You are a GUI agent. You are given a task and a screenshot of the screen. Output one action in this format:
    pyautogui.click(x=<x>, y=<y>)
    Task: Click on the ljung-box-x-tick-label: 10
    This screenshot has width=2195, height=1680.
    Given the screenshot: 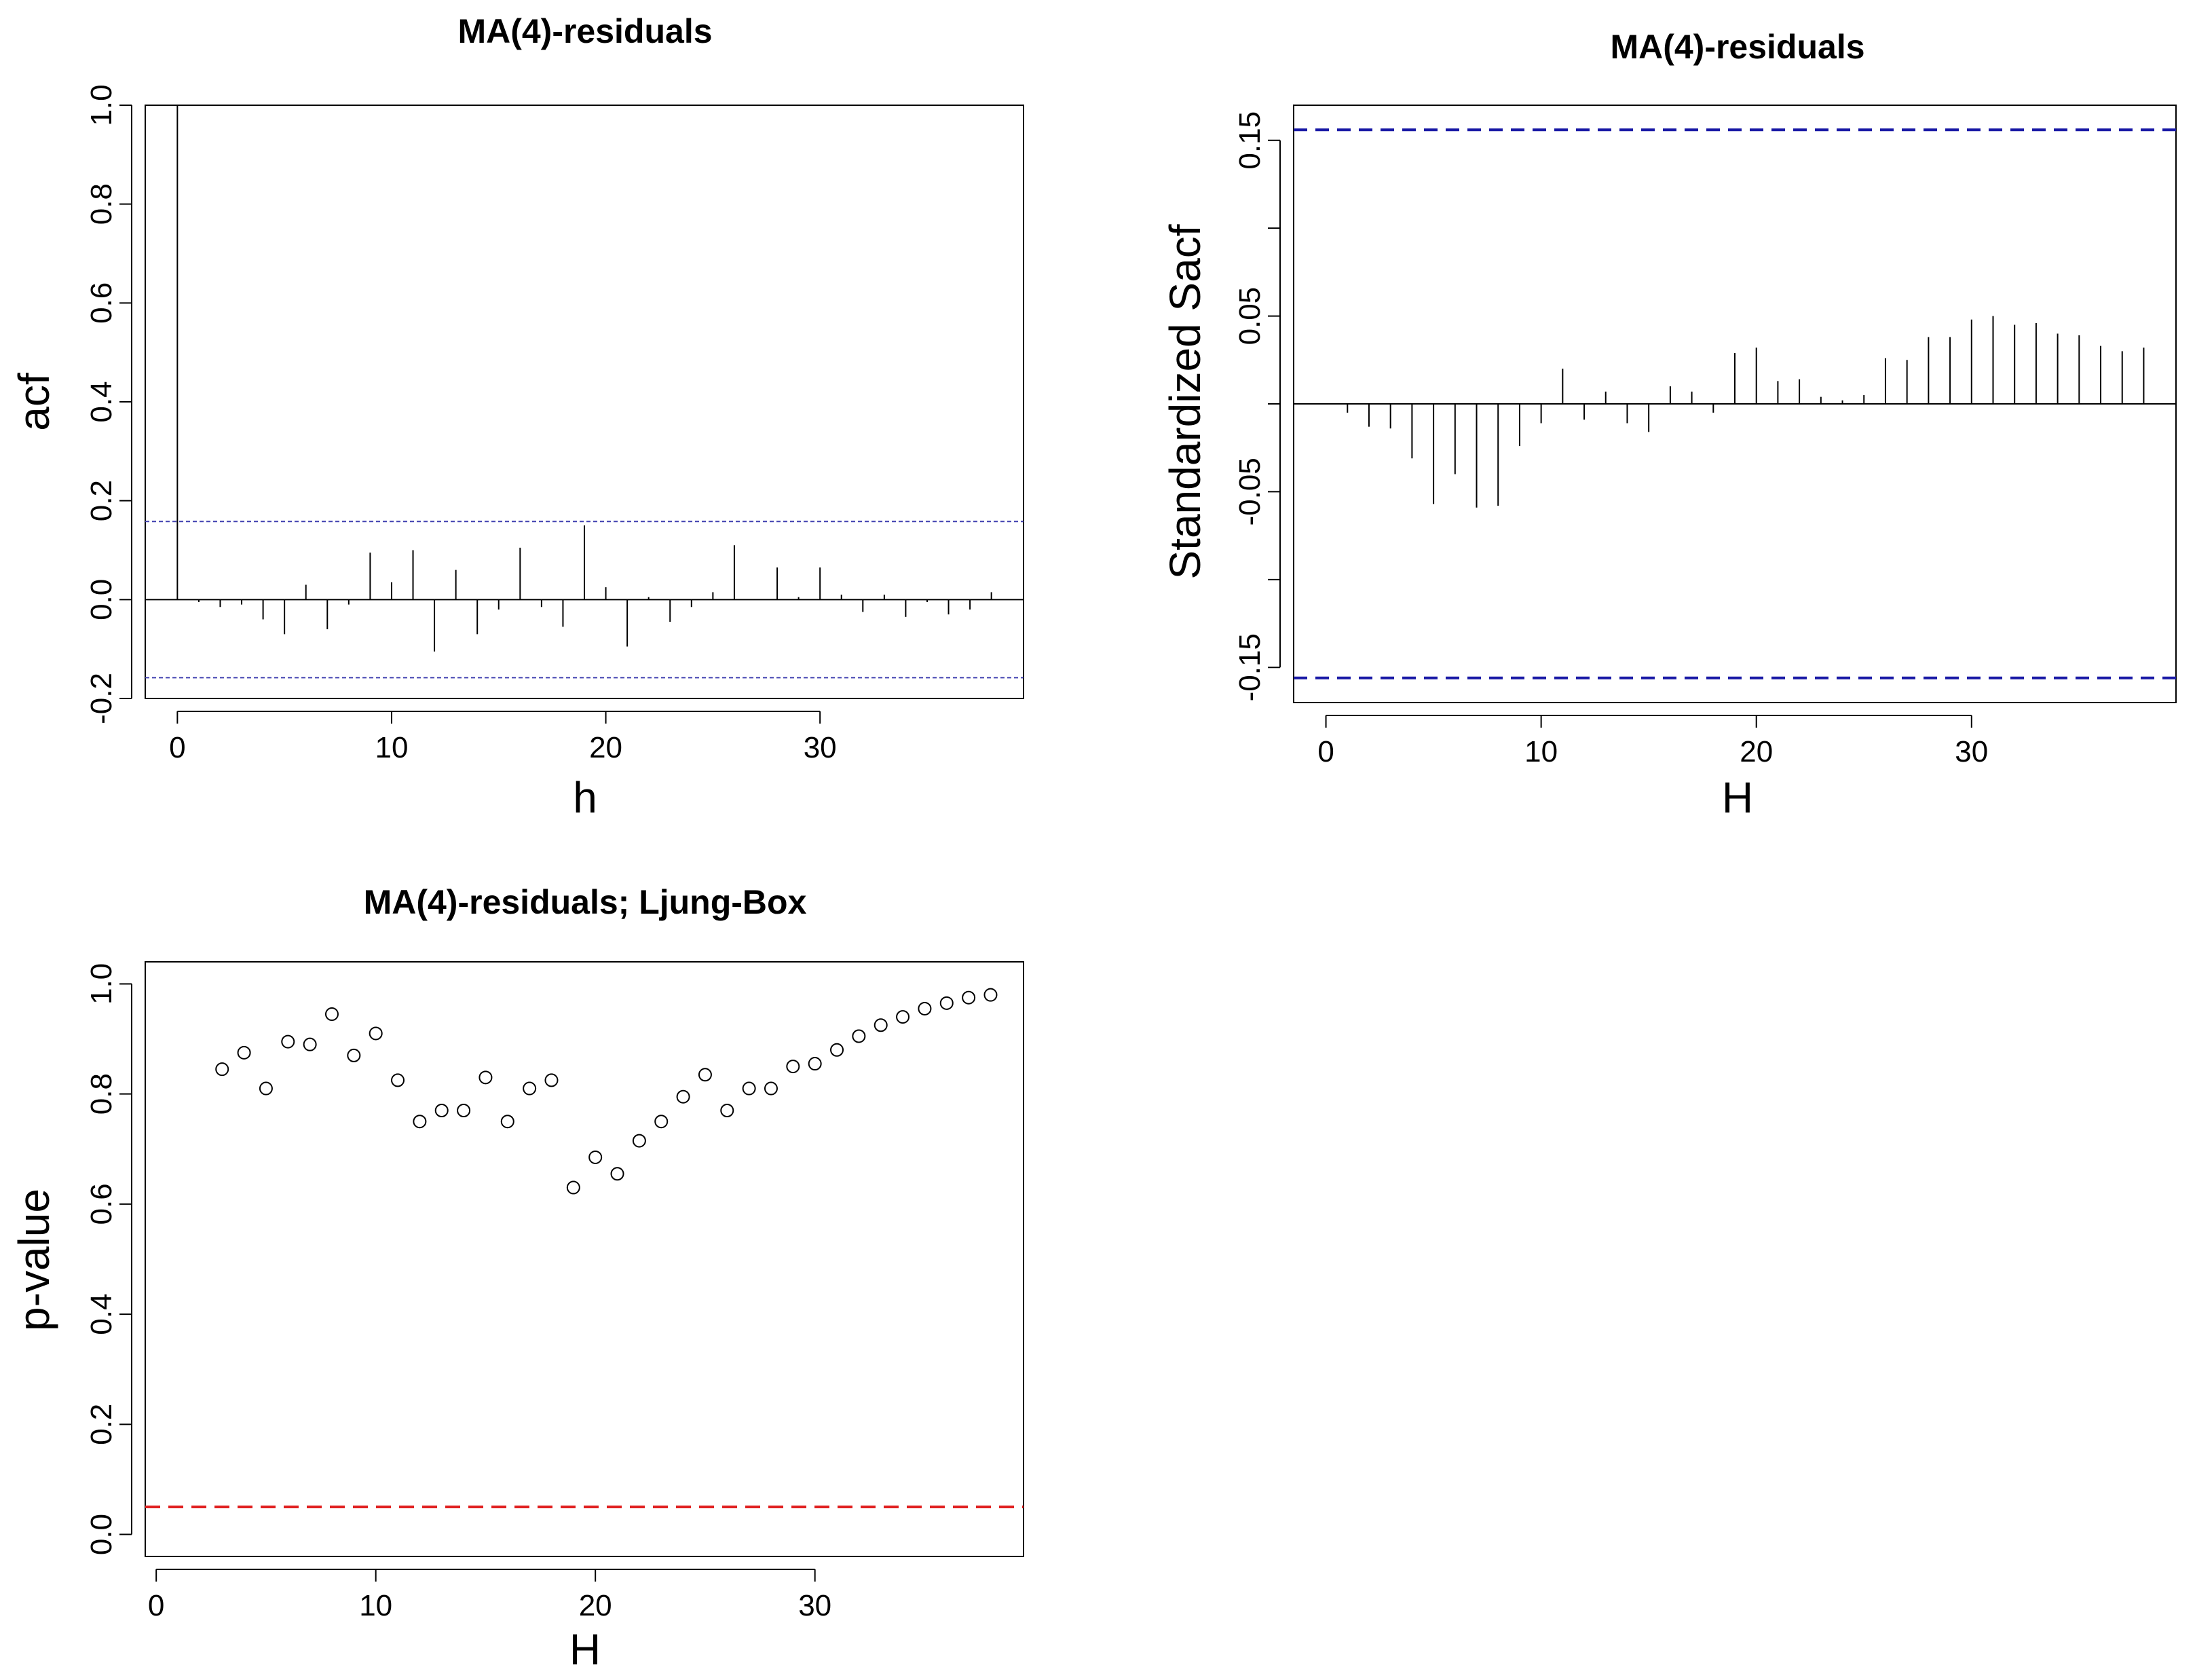 What is the action you would take?
    pyautogui.click(x=375, y=1606)
    